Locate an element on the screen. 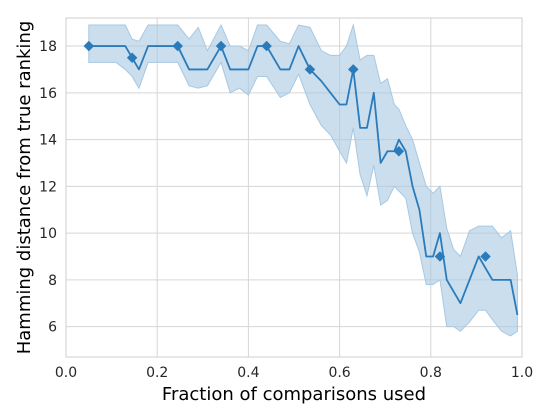  x-tick-label: 0.2 is located at coordinates (157, 373).